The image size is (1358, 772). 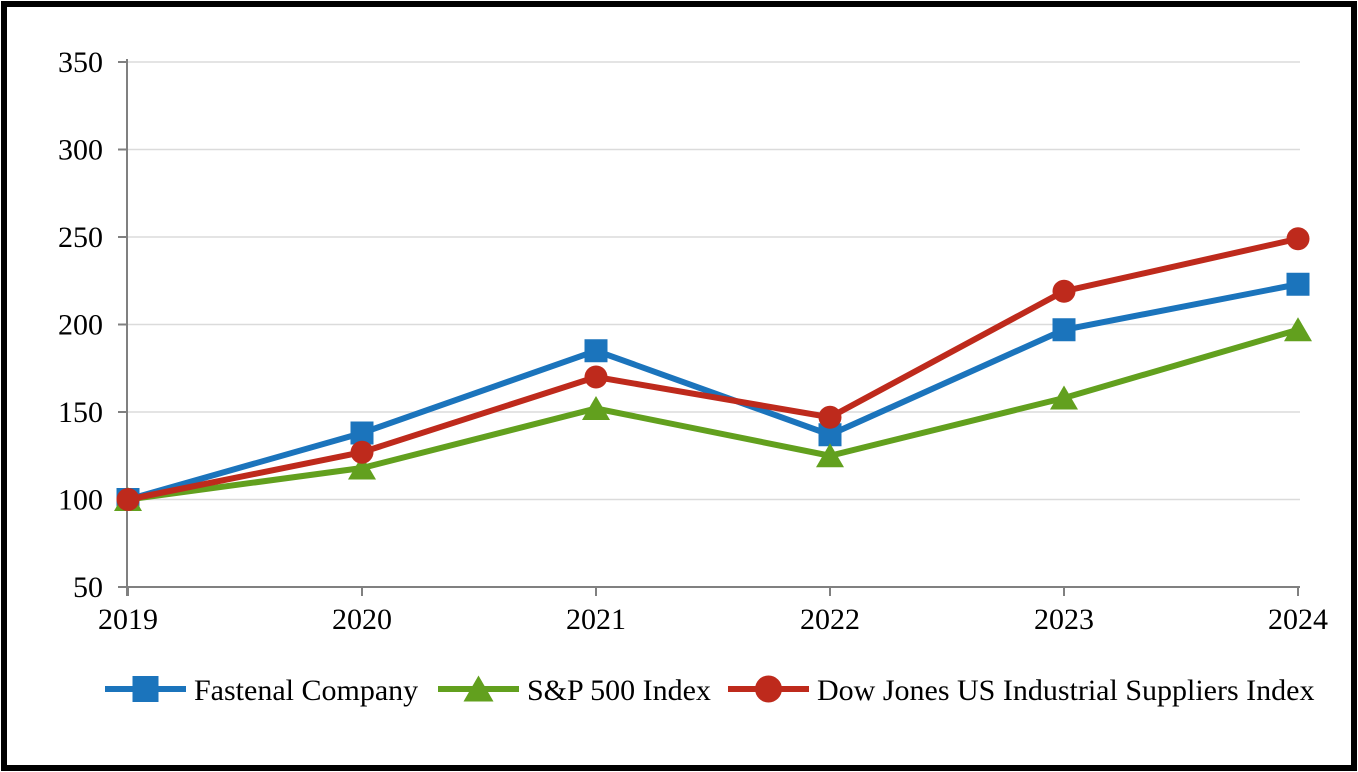 I want to click on x-tick-label: 2020, so click(x=362, y=619).